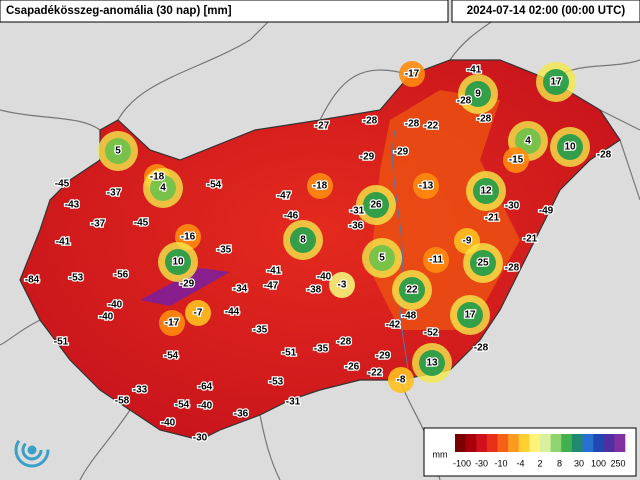 The image size is (640, 480). I want to click on station-value: -15, so click(516, 160).